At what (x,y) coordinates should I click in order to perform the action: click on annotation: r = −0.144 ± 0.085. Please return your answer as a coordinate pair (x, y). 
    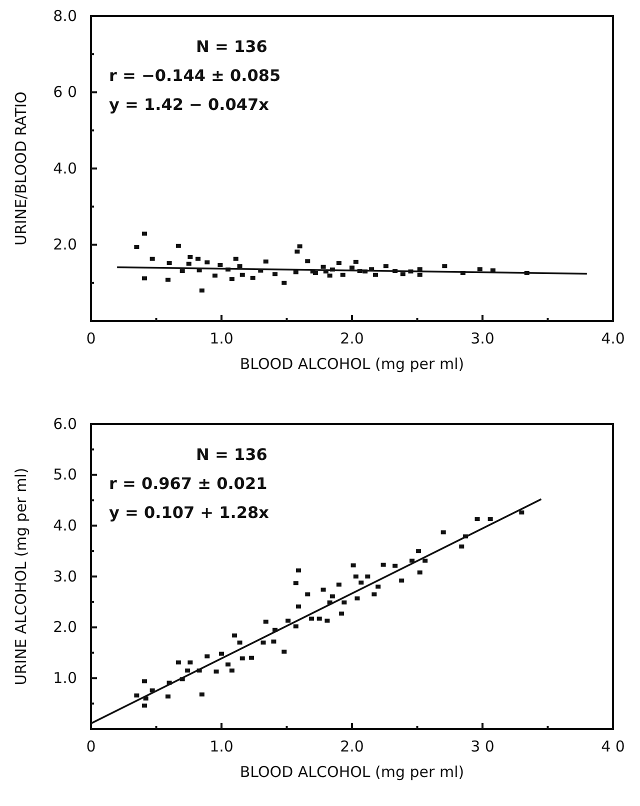
    Looking at the image, I should click on (195, 75).